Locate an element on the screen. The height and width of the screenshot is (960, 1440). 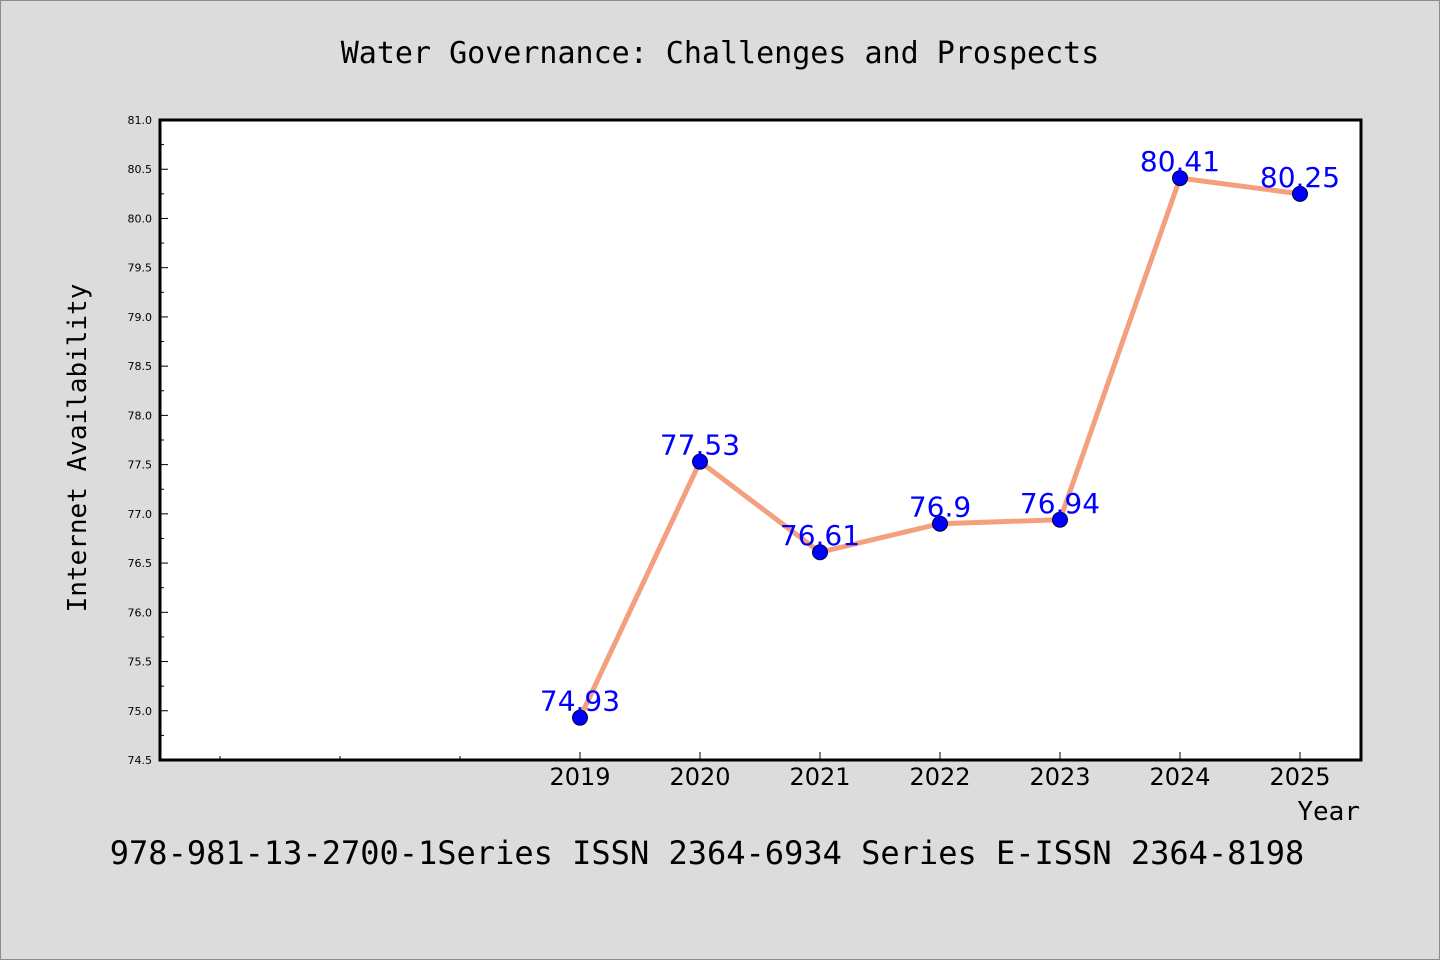
y-tick-label: 76.5 is located at coordinates (140, 563).